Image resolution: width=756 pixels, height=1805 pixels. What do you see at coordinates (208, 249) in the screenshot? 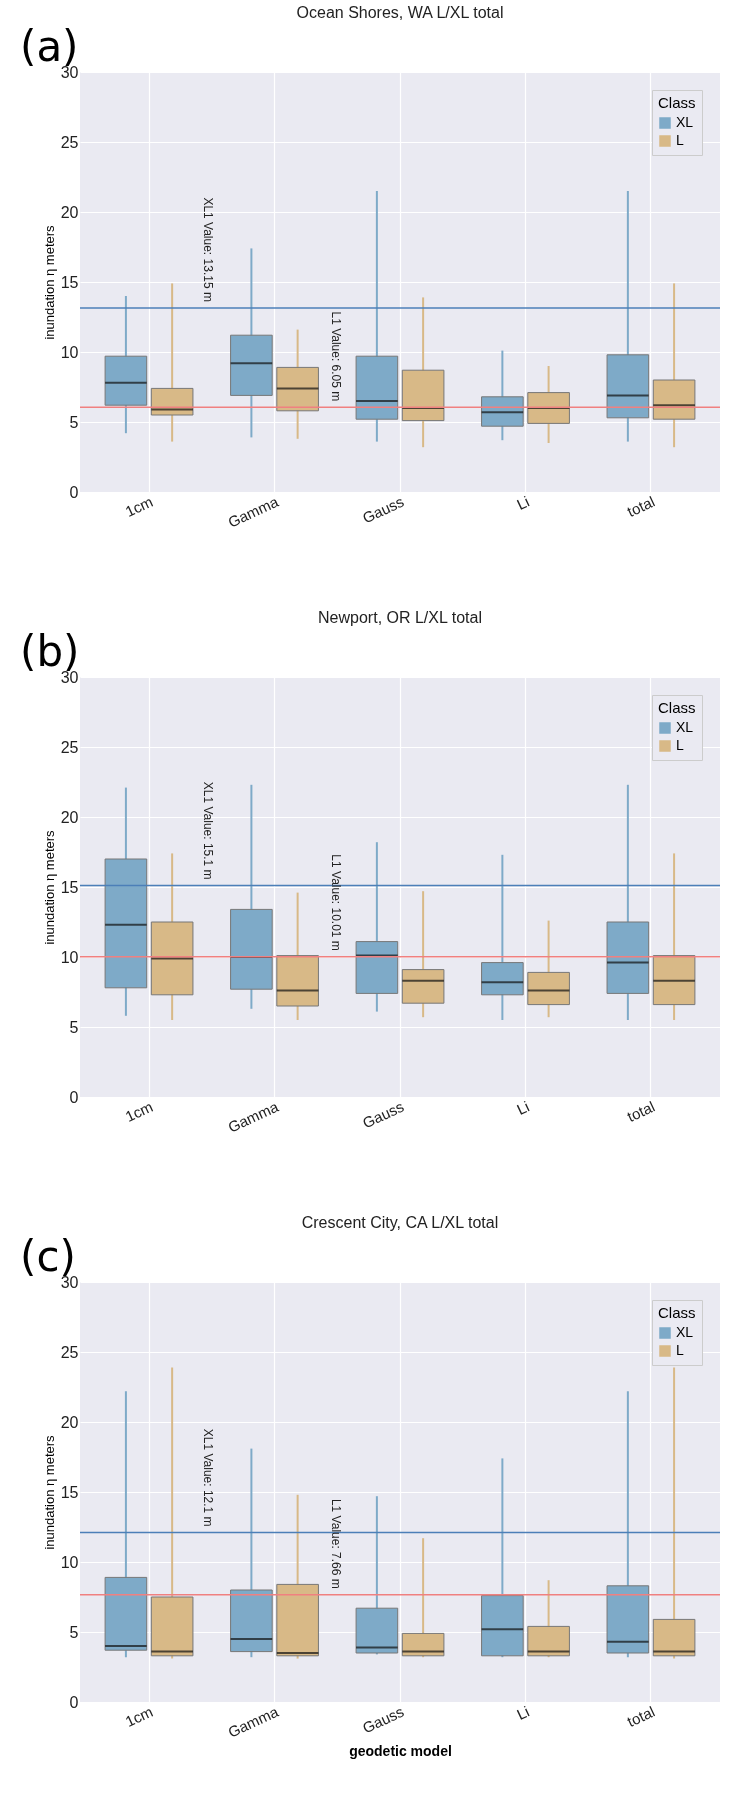
I see `ref-line-label: XL1 Value: 13.15 m` at bounding box center [208, 249].